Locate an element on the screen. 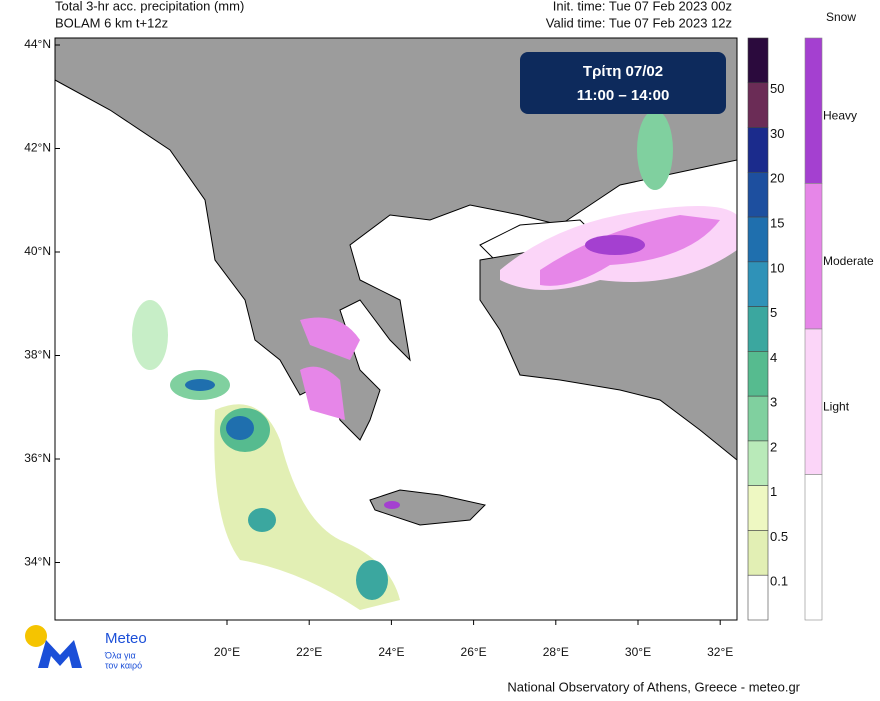 This screenshot has width=880, height=701. snow-label: Heavy is located at coordinates (840, 116).